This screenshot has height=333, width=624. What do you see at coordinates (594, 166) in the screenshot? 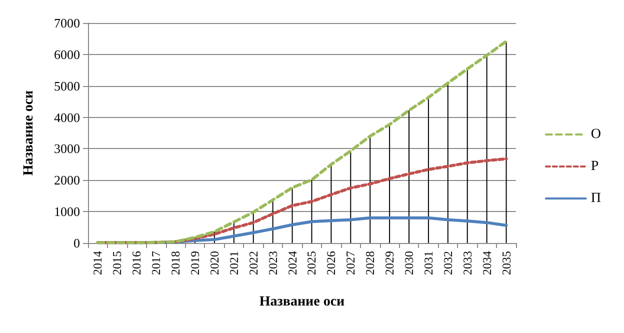
I see `legend-label: Р` at bounding box center [594, 166].